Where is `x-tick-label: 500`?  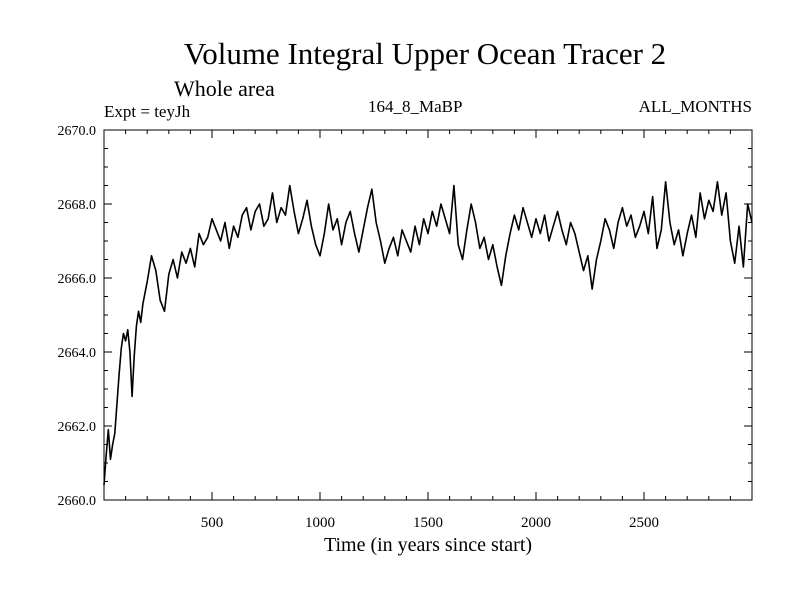
x-tick-label: 500 is located at coordinates (212, 523).